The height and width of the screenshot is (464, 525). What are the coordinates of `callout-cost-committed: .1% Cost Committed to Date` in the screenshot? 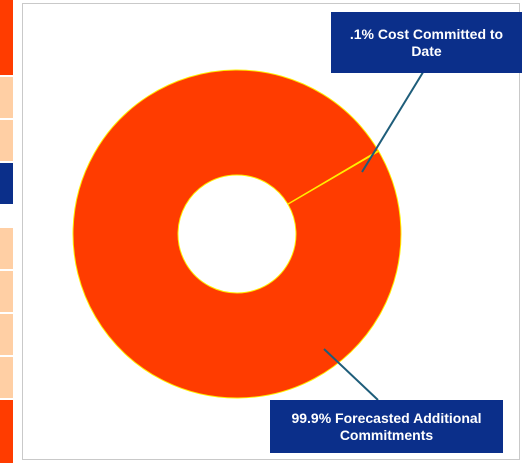 It's located at (426, 42).